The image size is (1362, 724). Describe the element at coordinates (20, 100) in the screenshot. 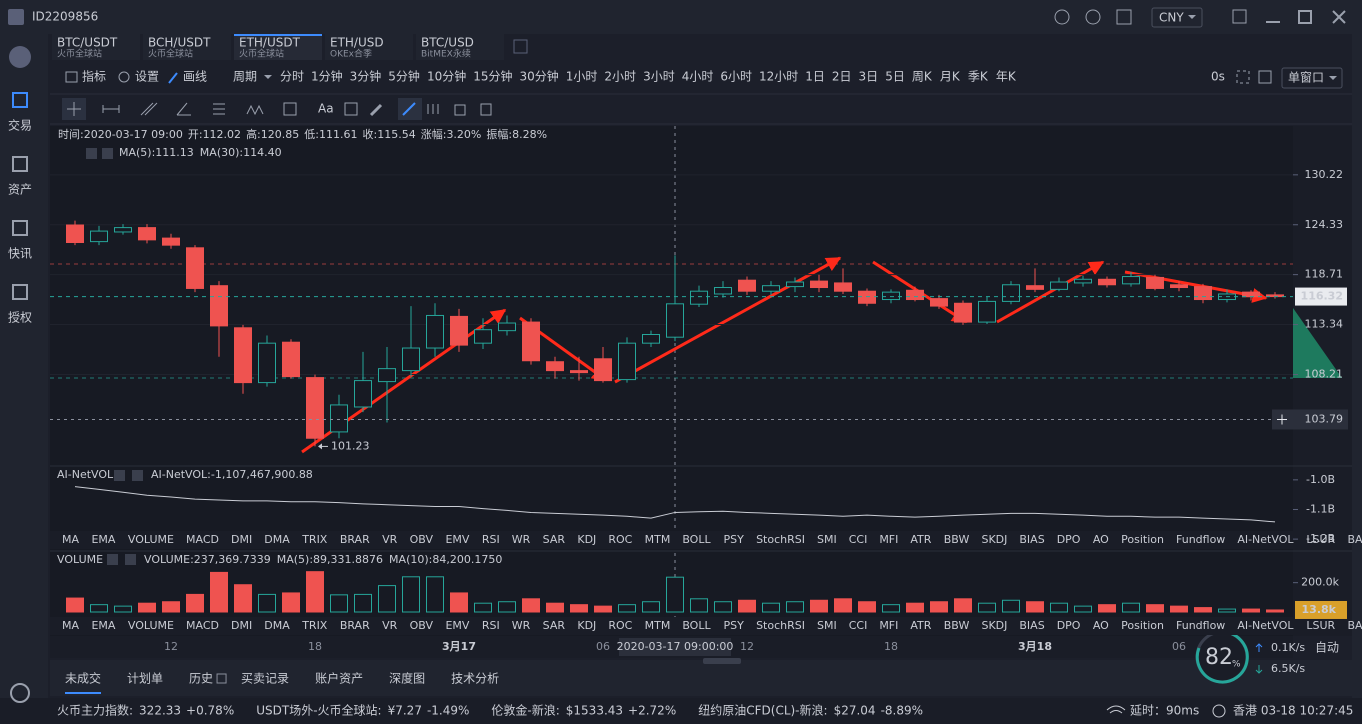

I see `trade-icon` at that location.